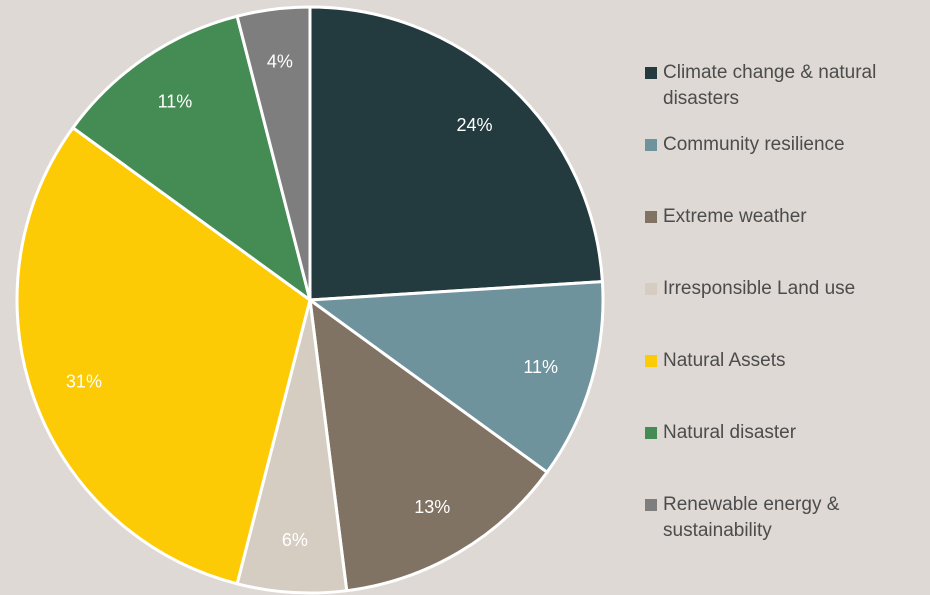 Image resolution: width=930 pixels, height=595 pixels. What do you see at coordinates (191, 158) in the screenshot?
I see `pie-slice-natural-disaster` at bounding box center [191, 158].